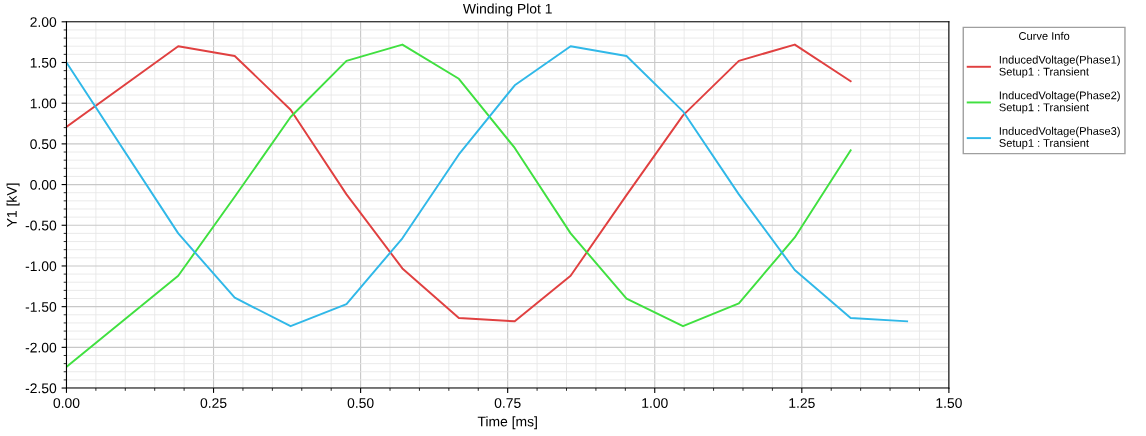 The image size is (1146, 436). What do you see at coordinates (1059, 66) in the screenshot?
I see `legend-label: InducedVoltage(Phase1) Setup1 : Transient` at bounding box center [1059, 66].